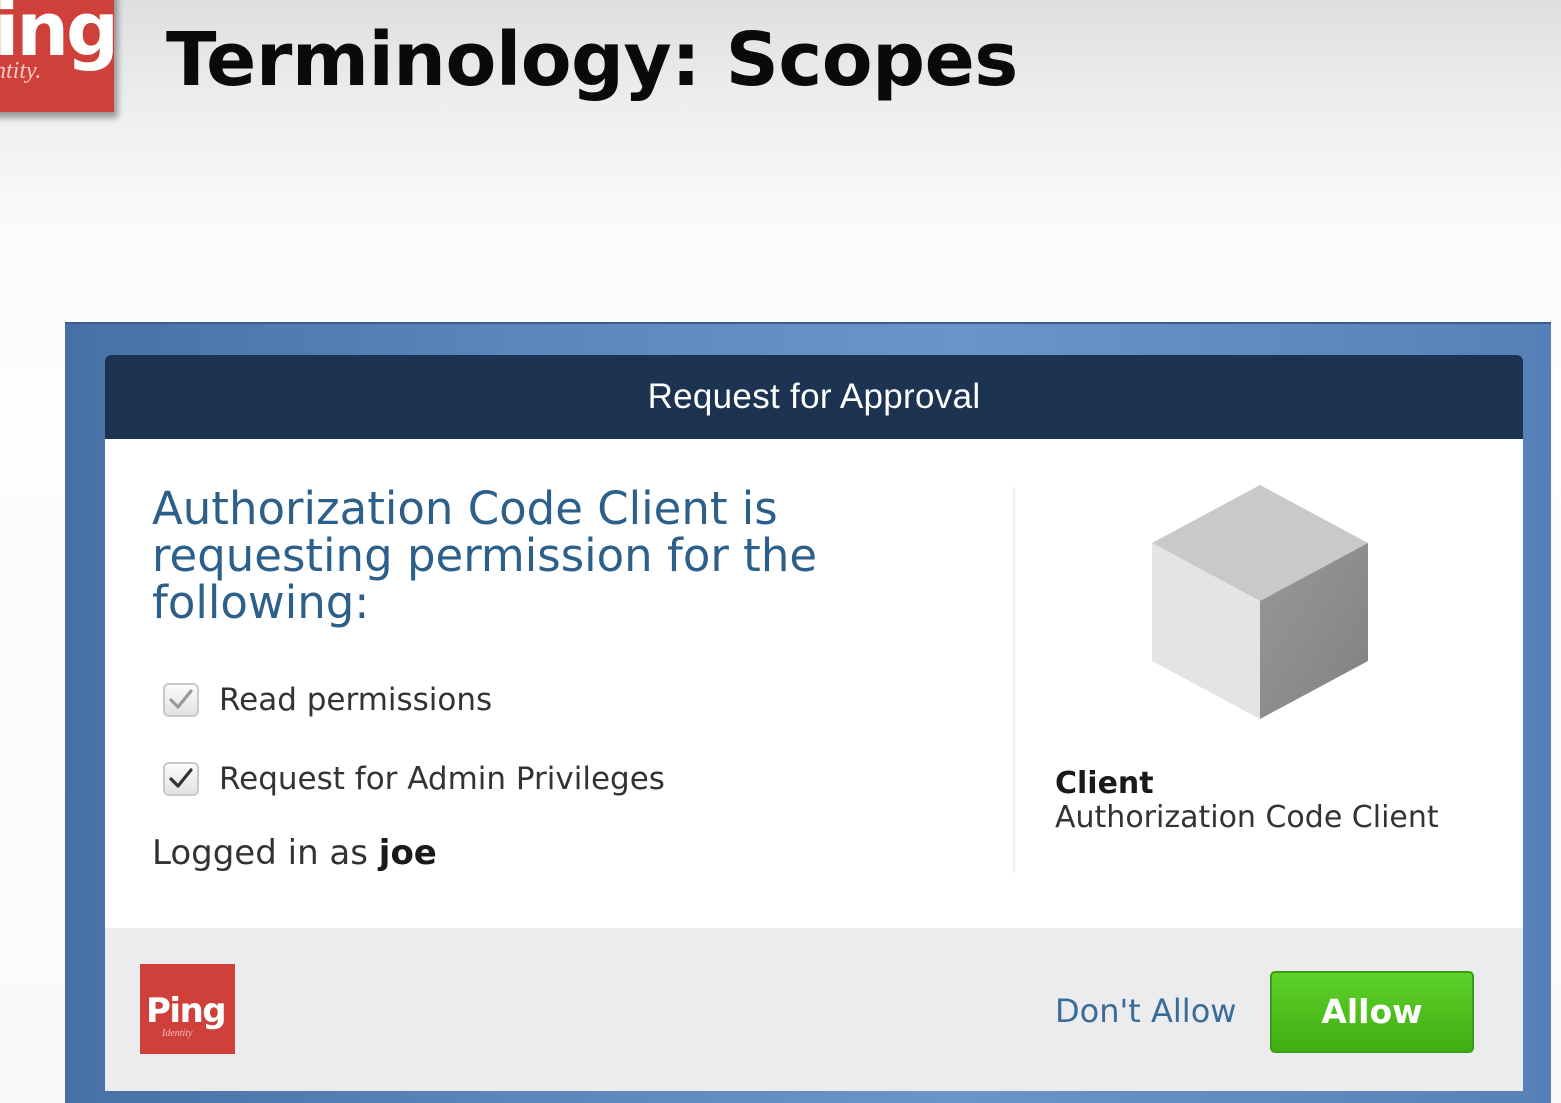  What do you see at coordinates (1372, 1012) in the screenshot?
I see `allow-button: Allow` at bounding box center [1372, 1012].